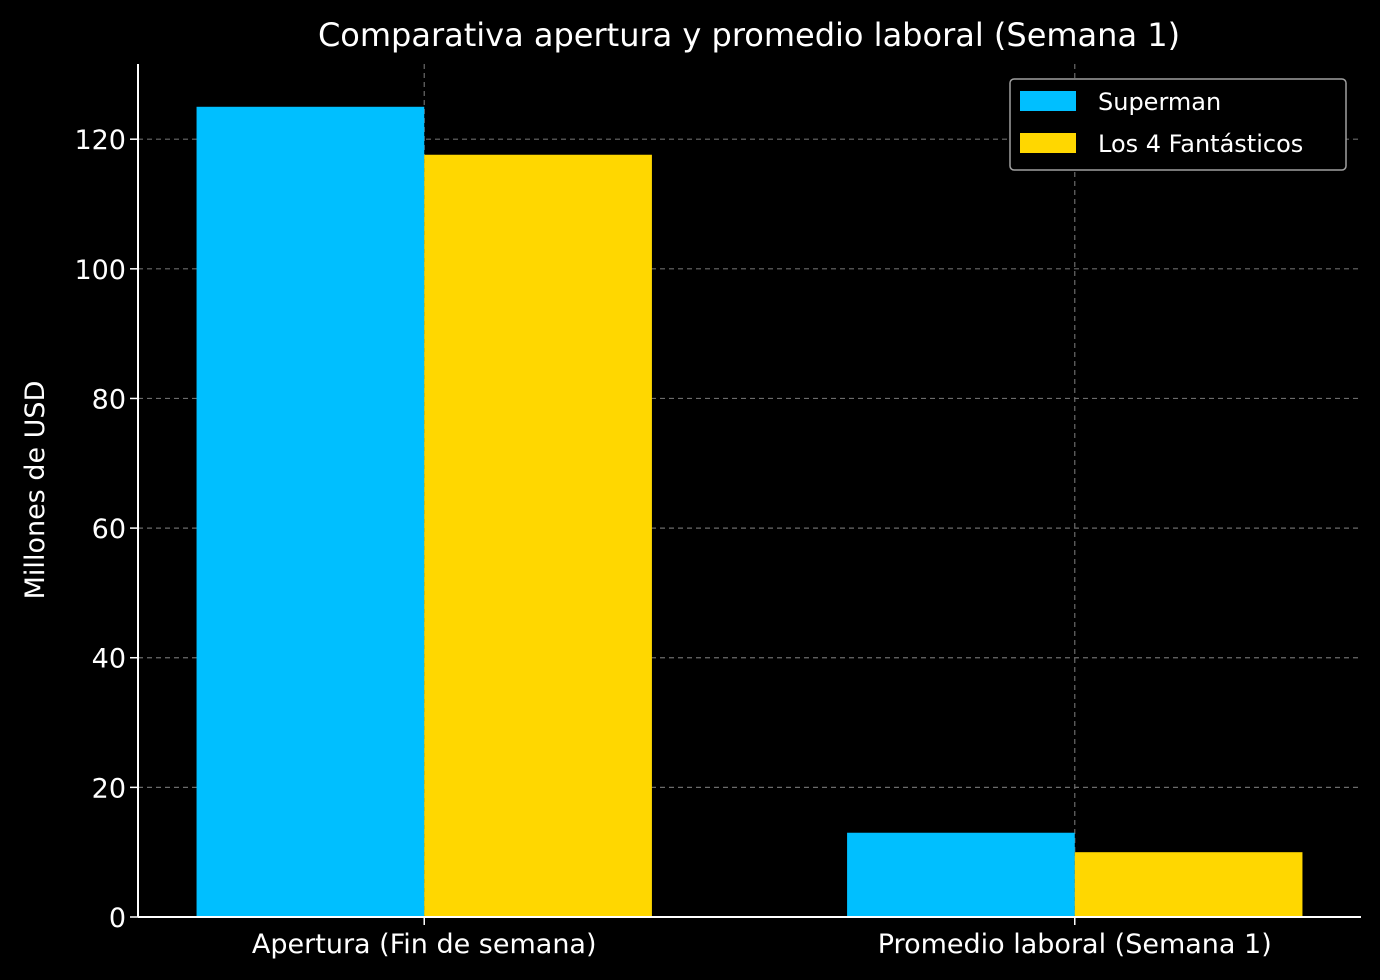 The image size is (1380, 980). Describe the element at coordinates (424, 944) in the screenshot. I see `x-tick-label: Apertura (Fin de semana)` at that location.